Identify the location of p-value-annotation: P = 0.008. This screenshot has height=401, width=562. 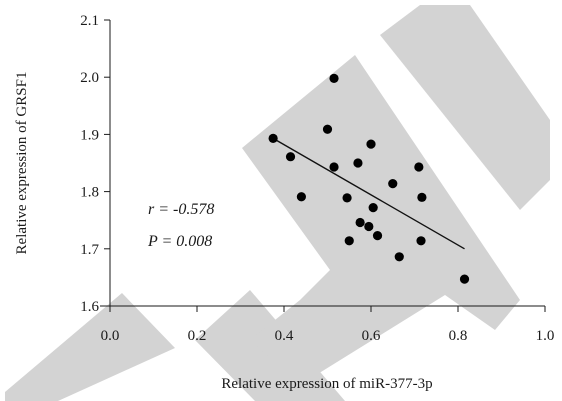
(179, 241).